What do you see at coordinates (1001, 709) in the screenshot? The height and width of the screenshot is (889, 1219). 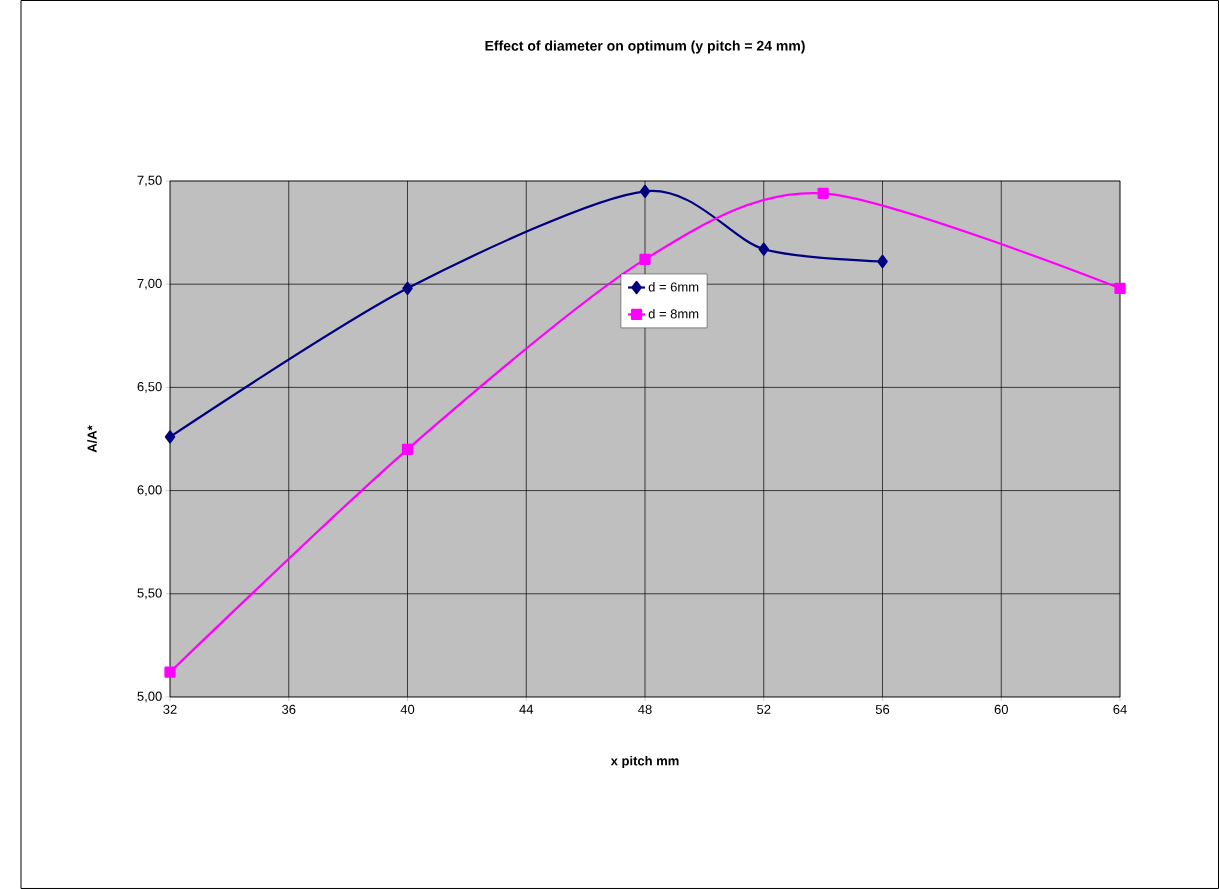 I see `x-tick-label: 60` at bounding box center [1001, 709].